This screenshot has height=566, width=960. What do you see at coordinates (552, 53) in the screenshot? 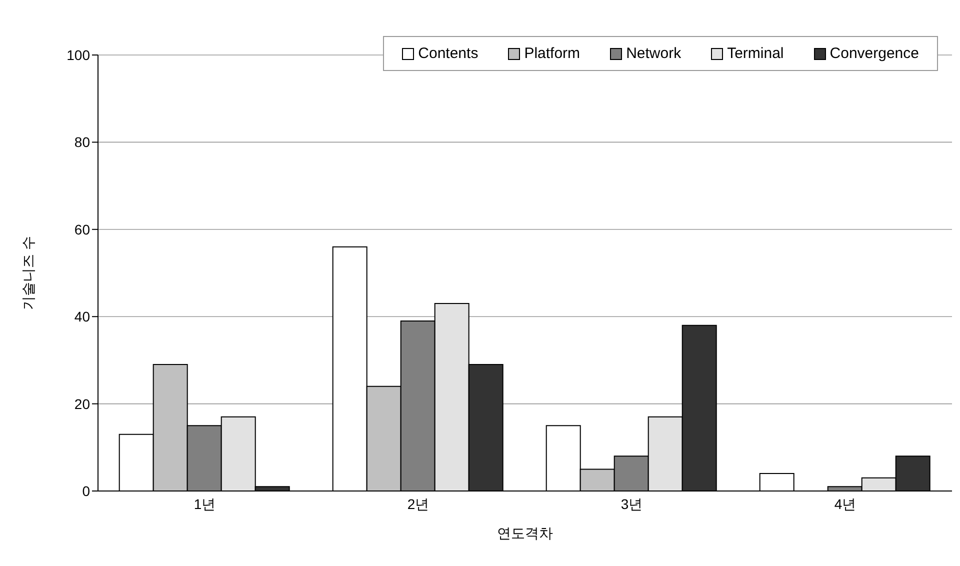
I see `legend-label: Platform` at bounding box center [552, 53].